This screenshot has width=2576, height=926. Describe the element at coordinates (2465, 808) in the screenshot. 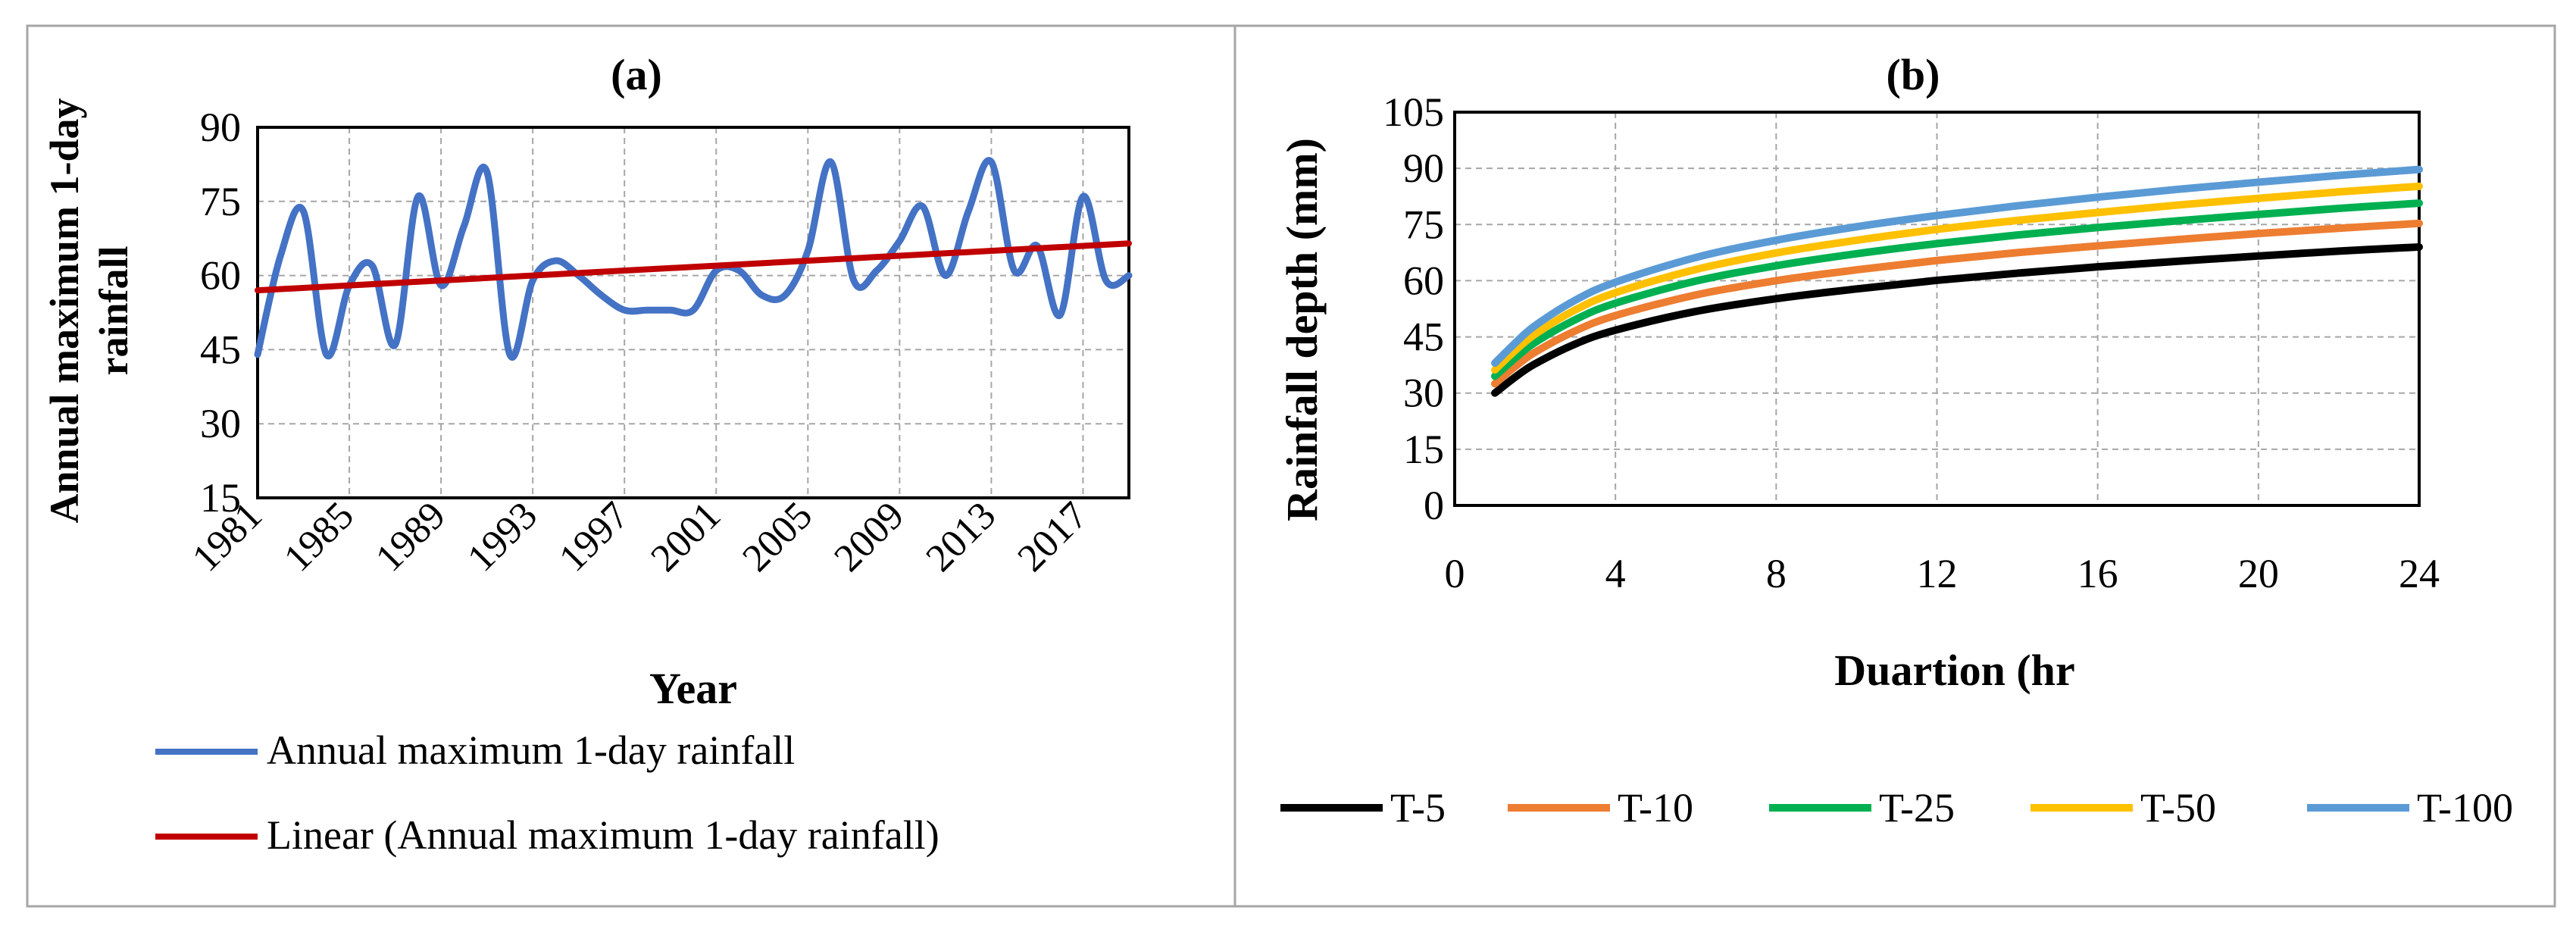

I see `legend-label-t-100: T-100` at that location.